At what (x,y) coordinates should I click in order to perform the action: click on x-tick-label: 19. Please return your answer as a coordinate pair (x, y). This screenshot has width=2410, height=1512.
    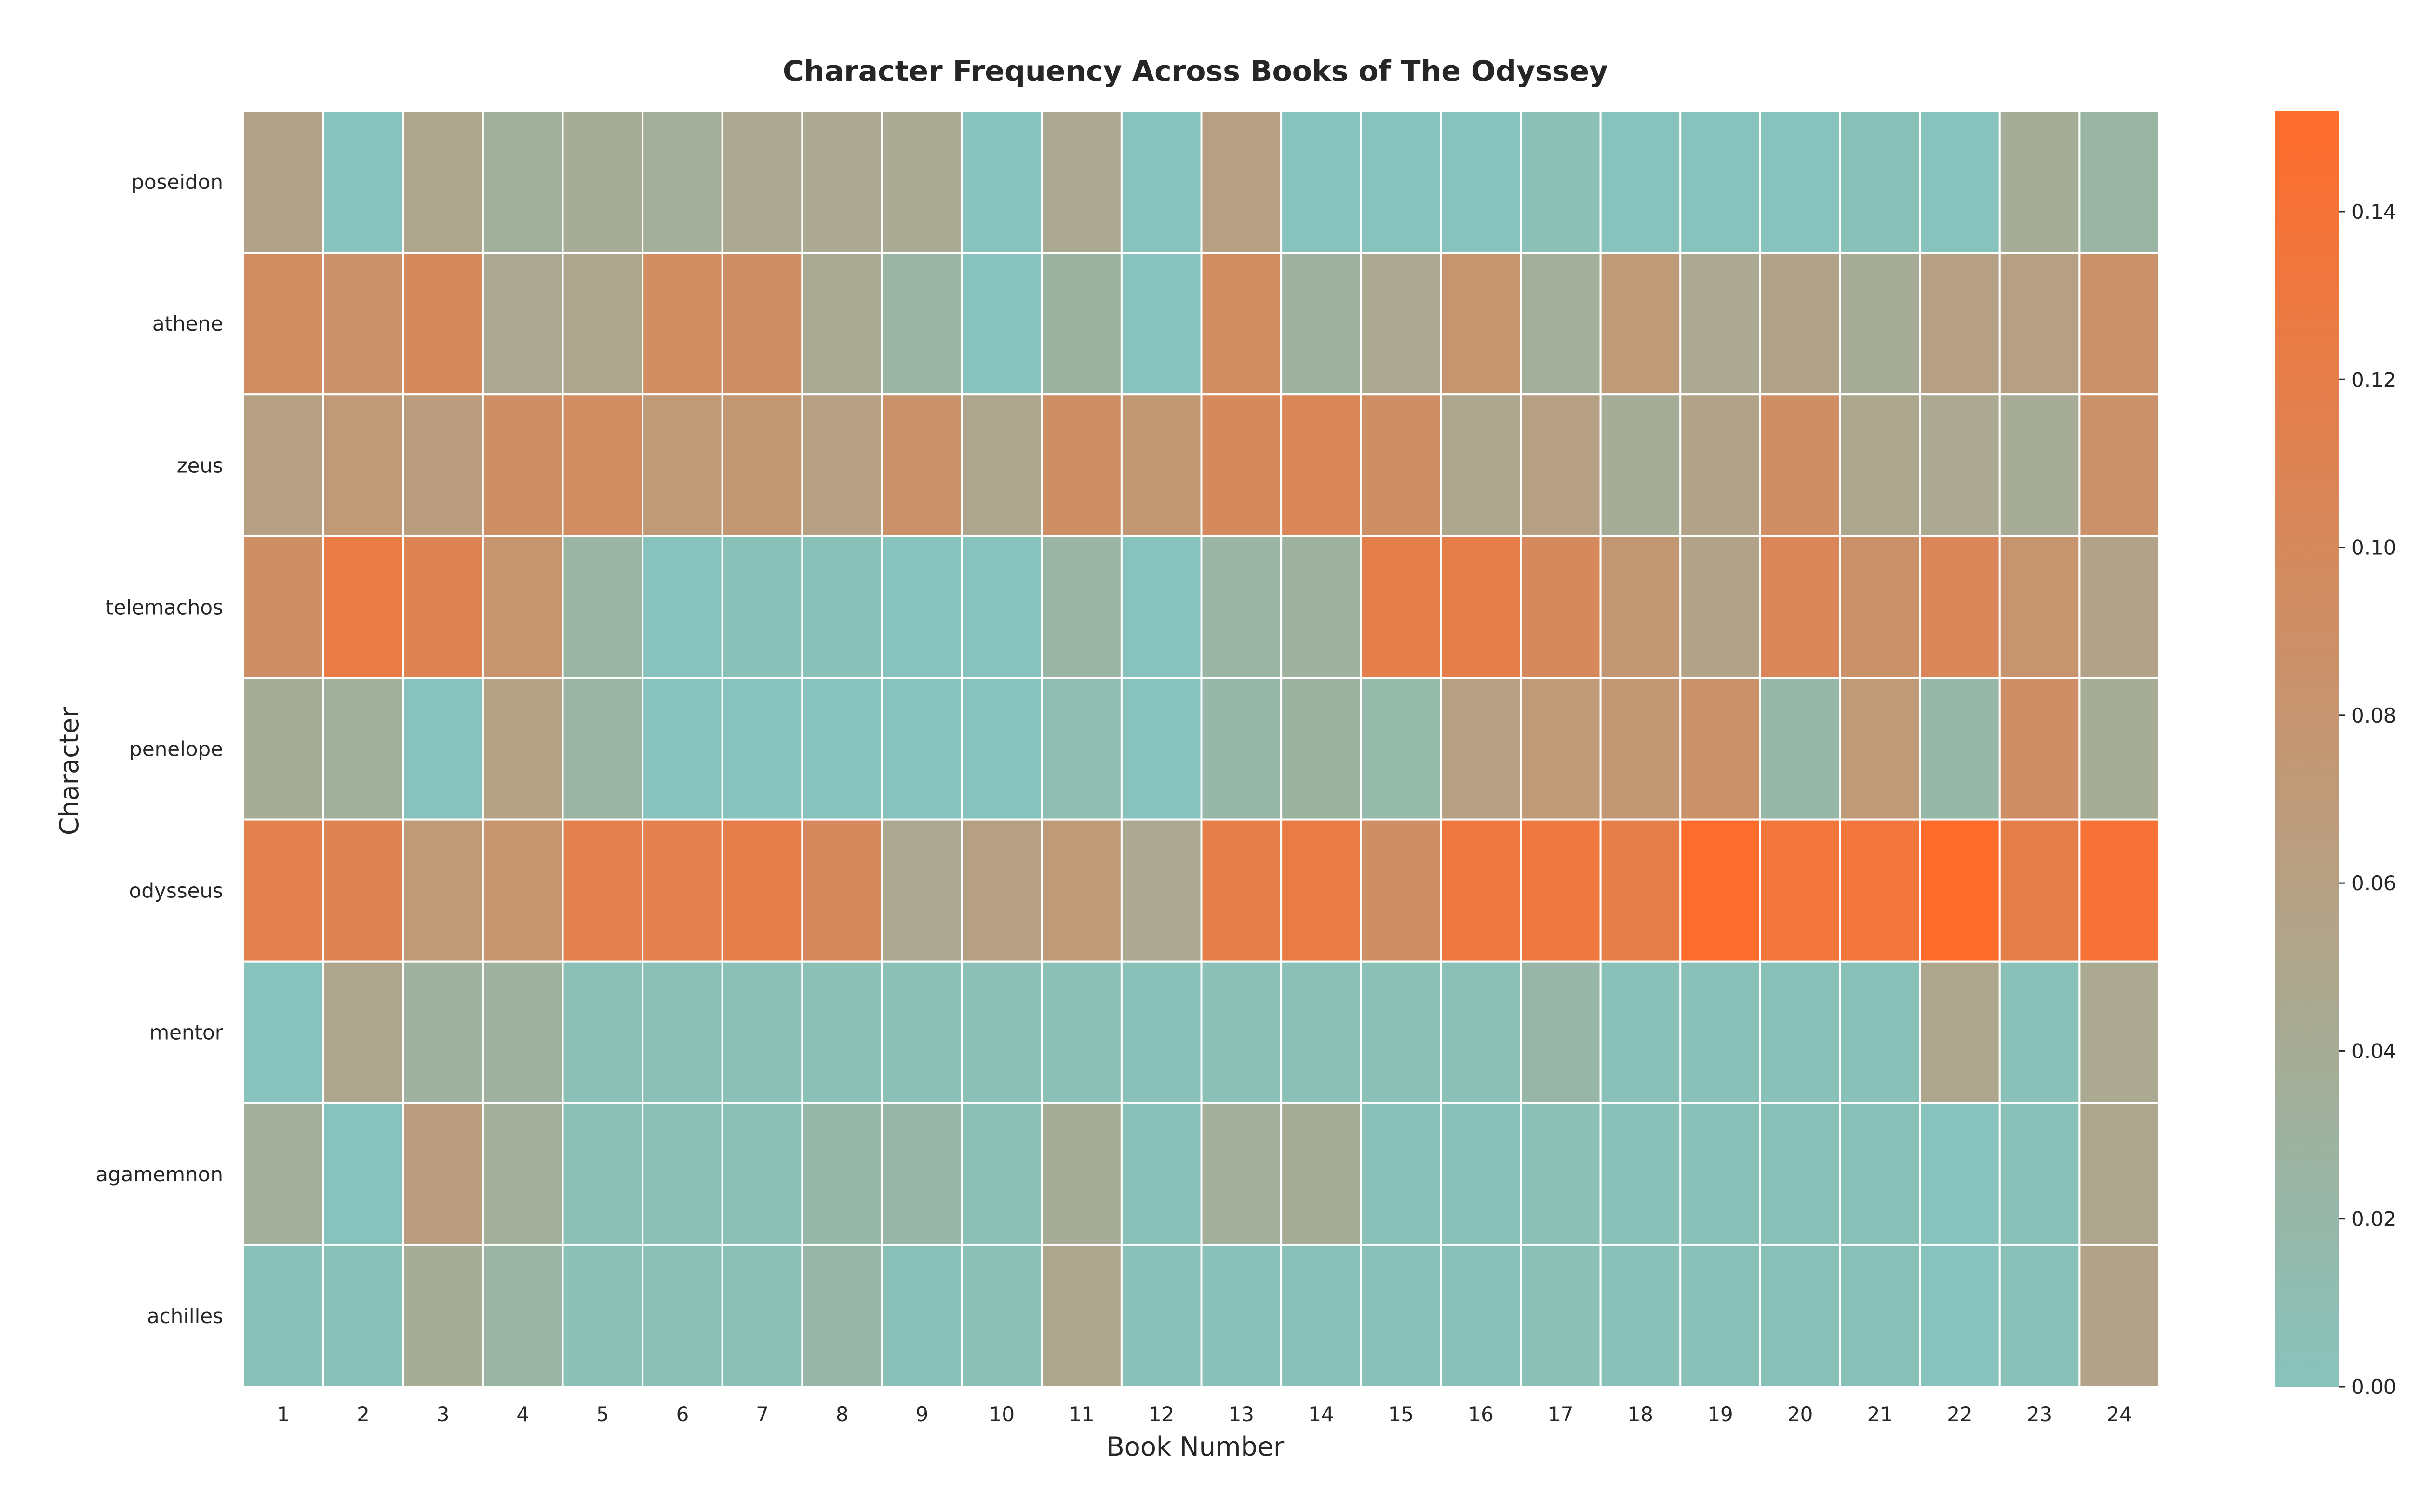
    Looking at the image, I should click on (1720, 1415).